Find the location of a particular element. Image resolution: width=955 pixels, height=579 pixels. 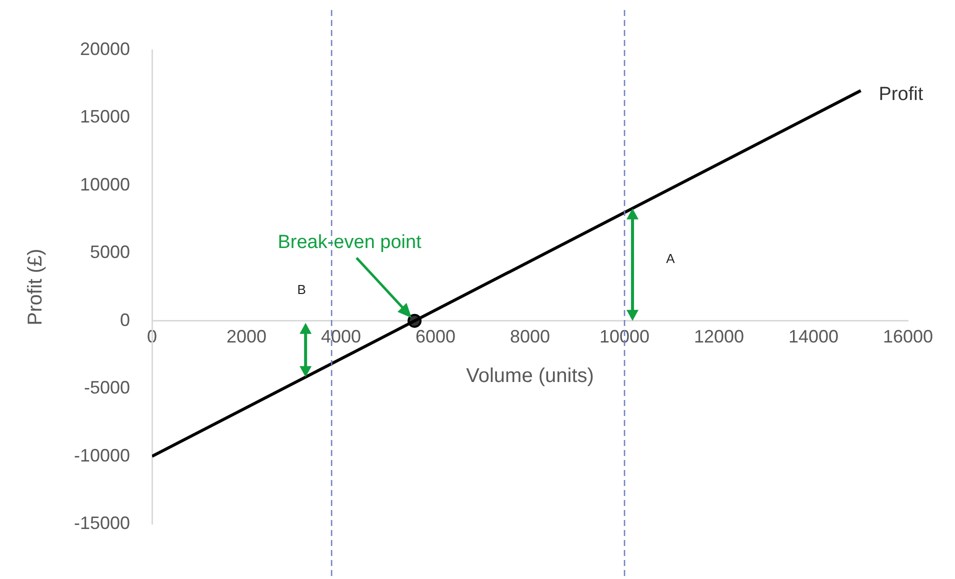

x-tick-label: 4000 is located at coordinates (341, 336).